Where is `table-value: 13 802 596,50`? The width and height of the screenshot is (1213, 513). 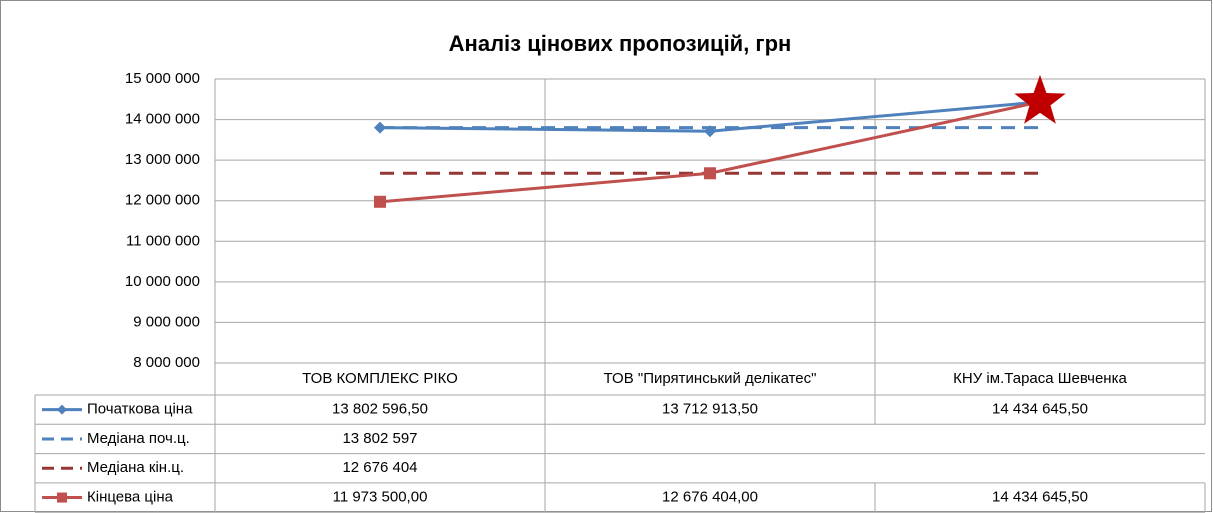
table-value: 13 802 596,50 is located at coordinates (380, 409).